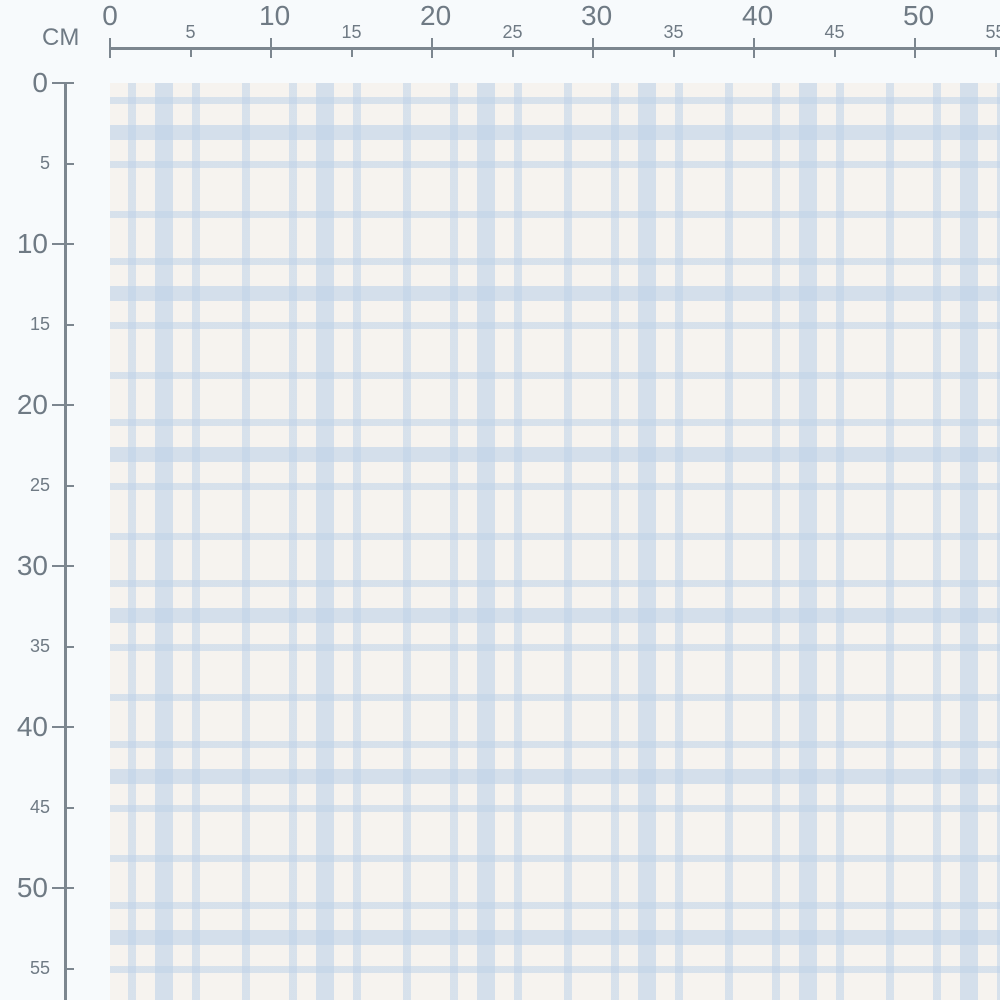 This screenshot has width=1000, height=1000. What do you see at coordinates (32, 726) in the screenshot?
I see `left-major-label: 40` at bounding box center [32, 726].